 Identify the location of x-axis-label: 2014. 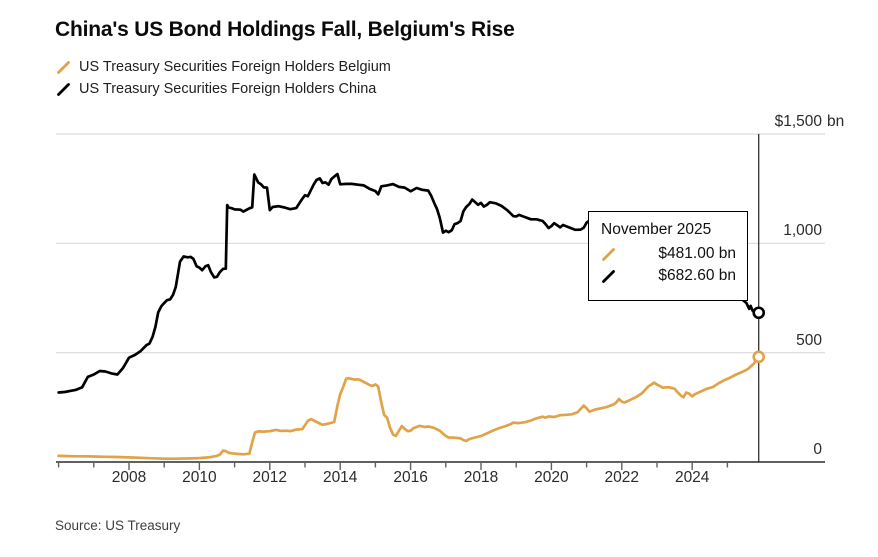
(340, 477).